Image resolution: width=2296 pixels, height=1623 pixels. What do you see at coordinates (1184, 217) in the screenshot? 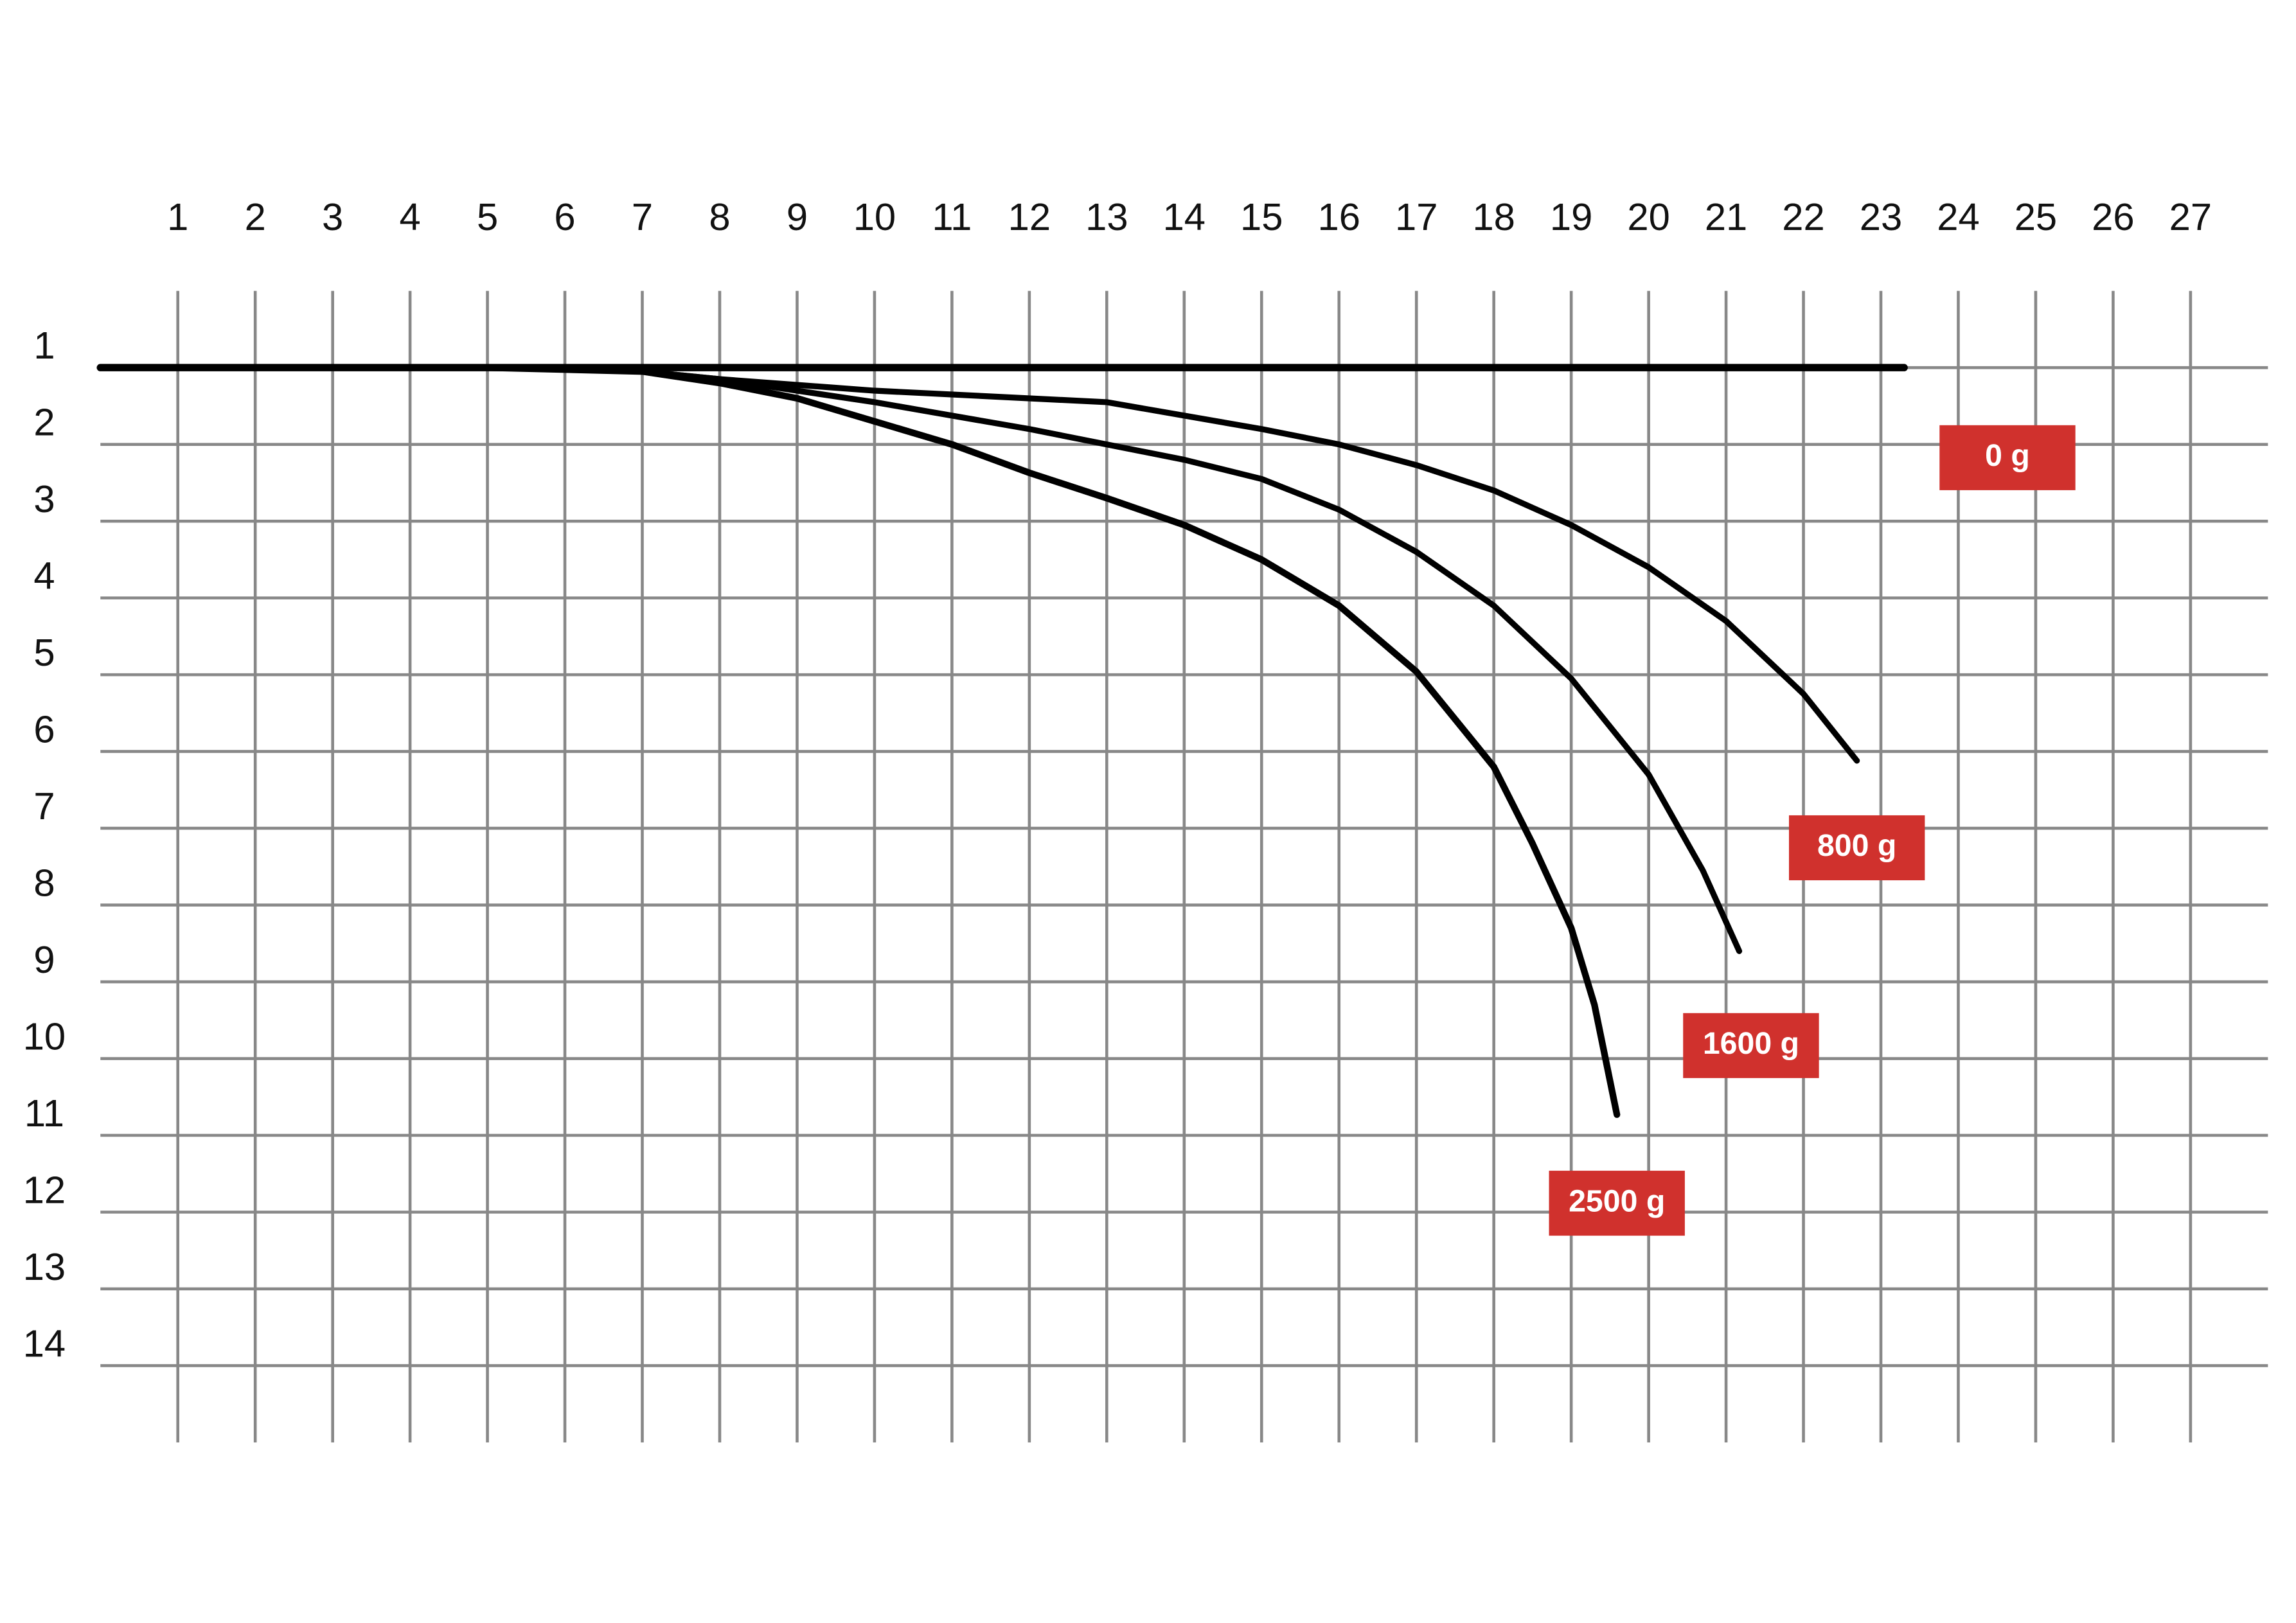
I see `x-tick-label: 14` at bounding box center [1184, 217].